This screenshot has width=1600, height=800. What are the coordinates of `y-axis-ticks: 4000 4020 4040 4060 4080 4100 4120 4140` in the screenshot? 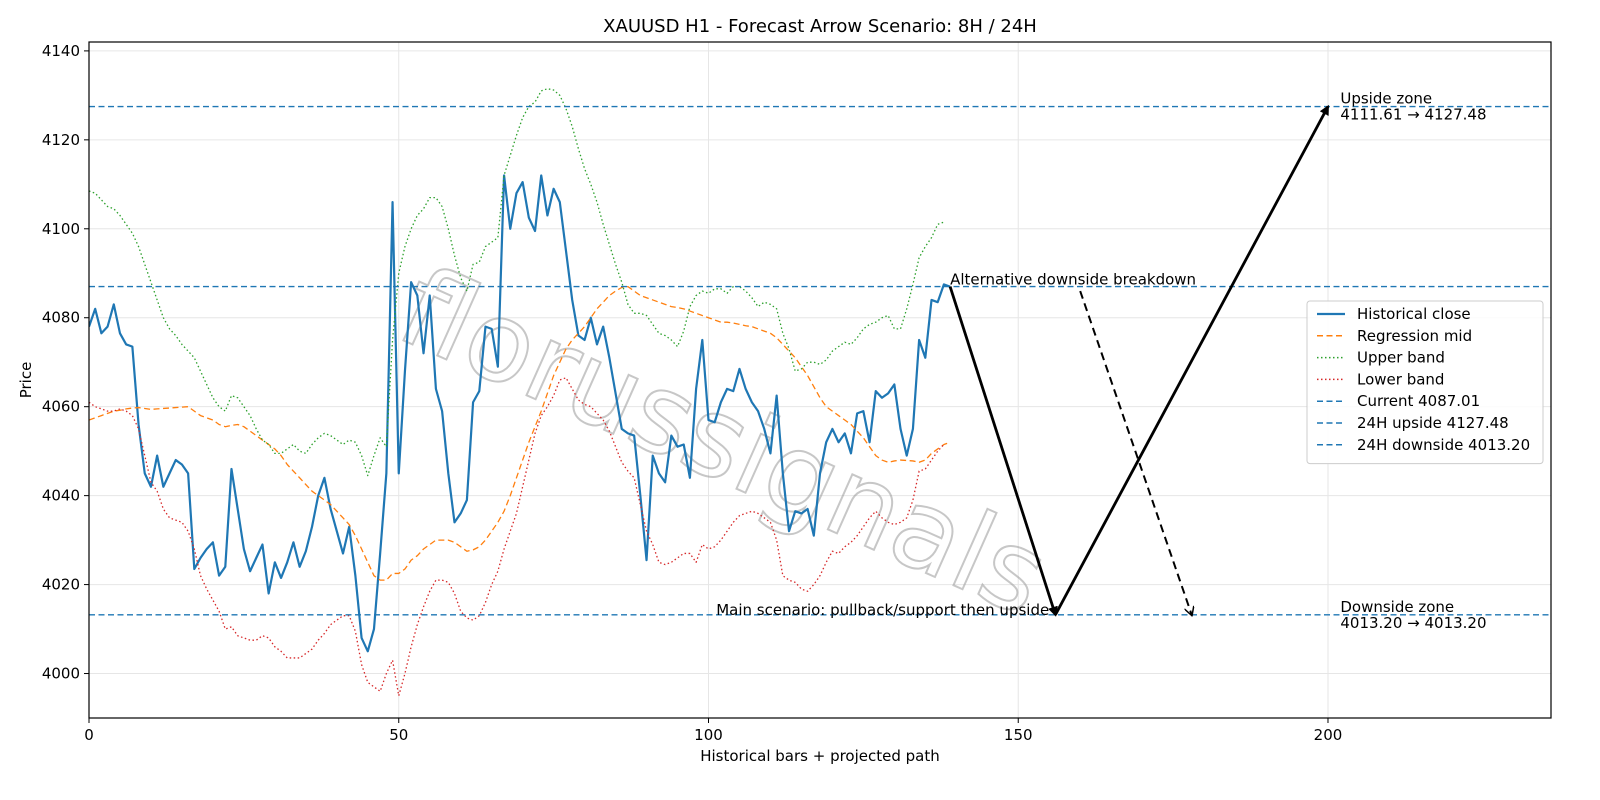 It's located at (65, 362).